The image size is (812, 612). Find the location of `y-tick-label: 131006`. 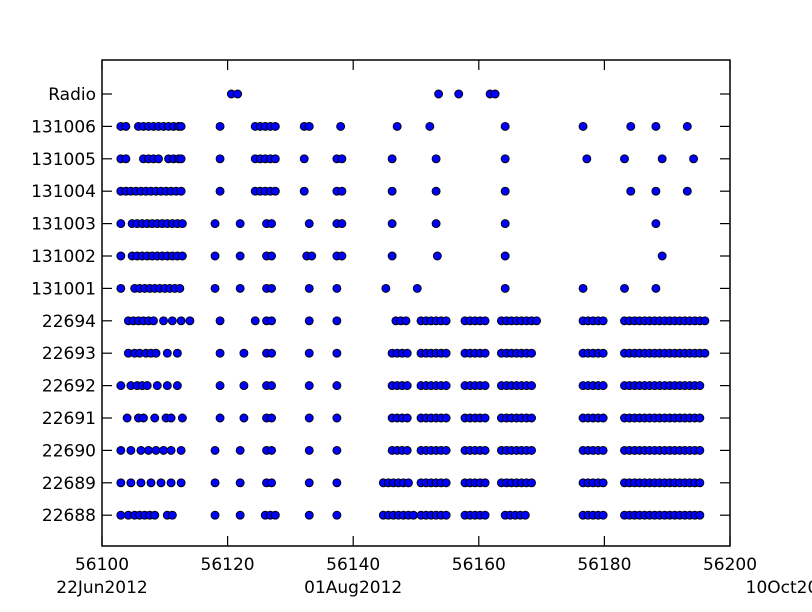

y-tick-label: 131006 is located at coordinates (63, 127).